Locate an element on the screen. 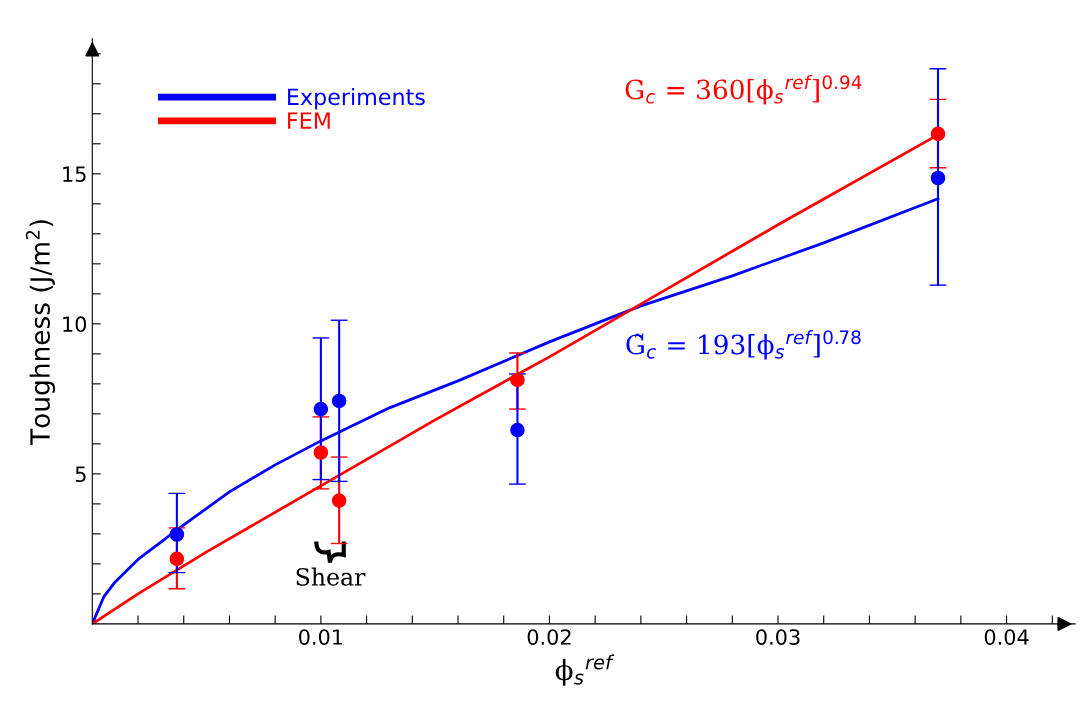 The width and height of the screenshot is (1086, 705). y-tick-label: 10 is located at coordinates (75, 324).